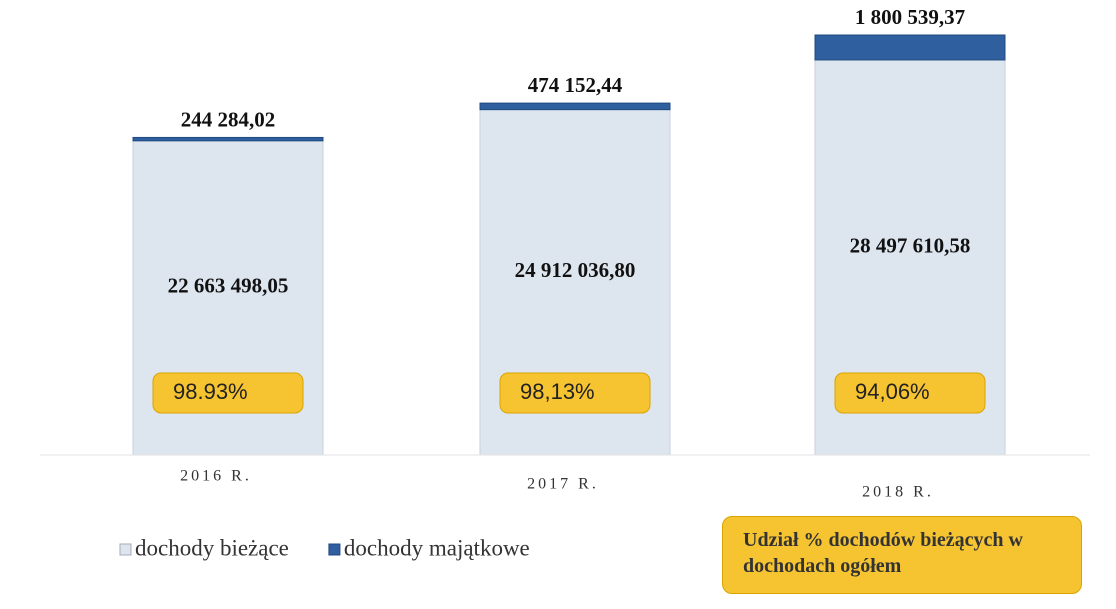 This screenshot has width=1116, height=609. What do you see at coordinates (910, 245) in the screenshot?
I see `value-label: 28 497 610,58` at bounding box center [910, 245].